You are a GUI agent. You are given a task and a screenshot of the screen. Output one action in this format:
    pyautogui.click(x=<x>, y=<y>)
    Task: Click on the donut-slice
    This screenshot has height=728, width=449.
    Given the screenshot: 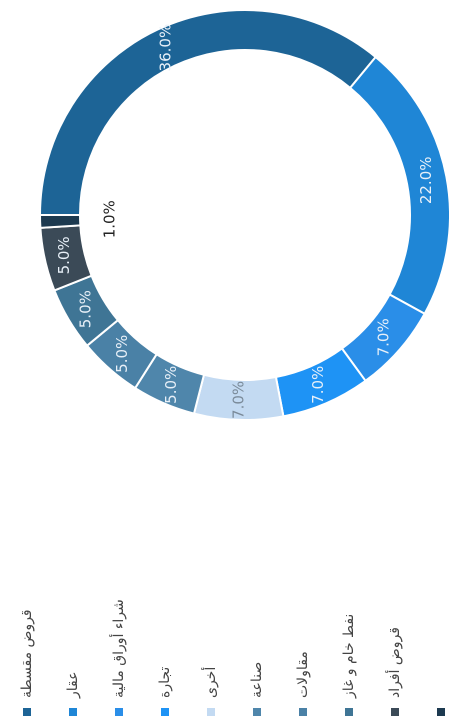 What is the action you would take?
    pyautogui.click(x=60, y=221)
    